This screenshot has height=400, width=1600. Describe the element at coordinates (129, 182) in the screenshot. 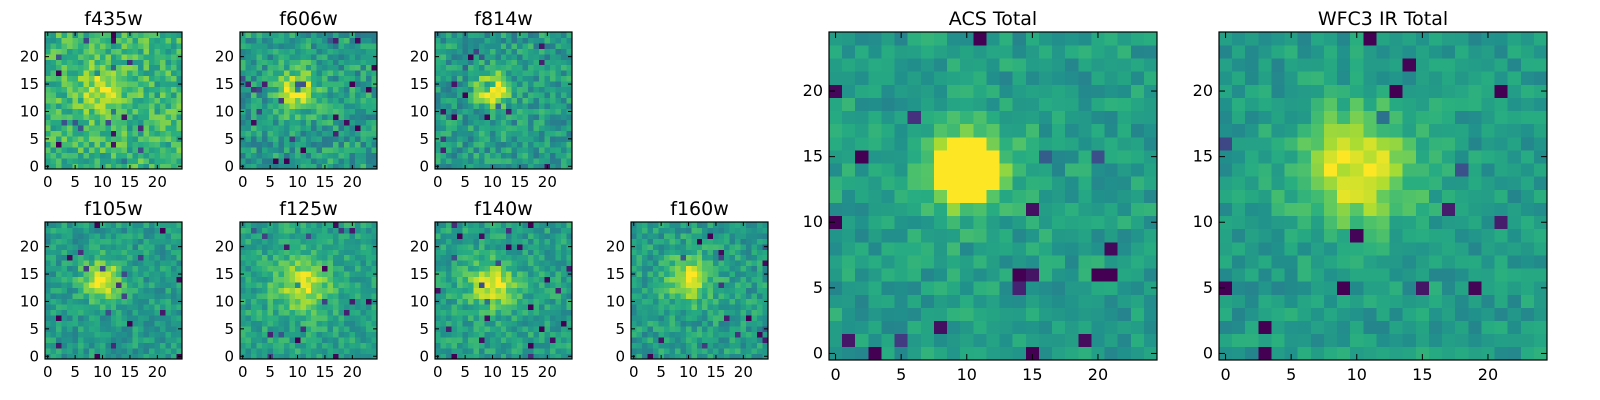

I see `x-tick-label: 15` at that location.